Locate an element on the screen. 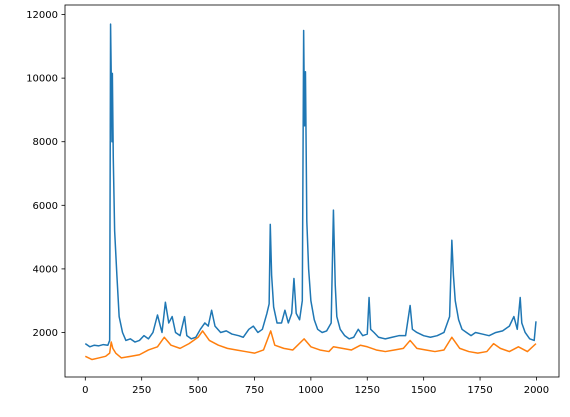 This screenshot has width=570, height=417. x-tick-label: 500 is located at coordinates (198, 390).